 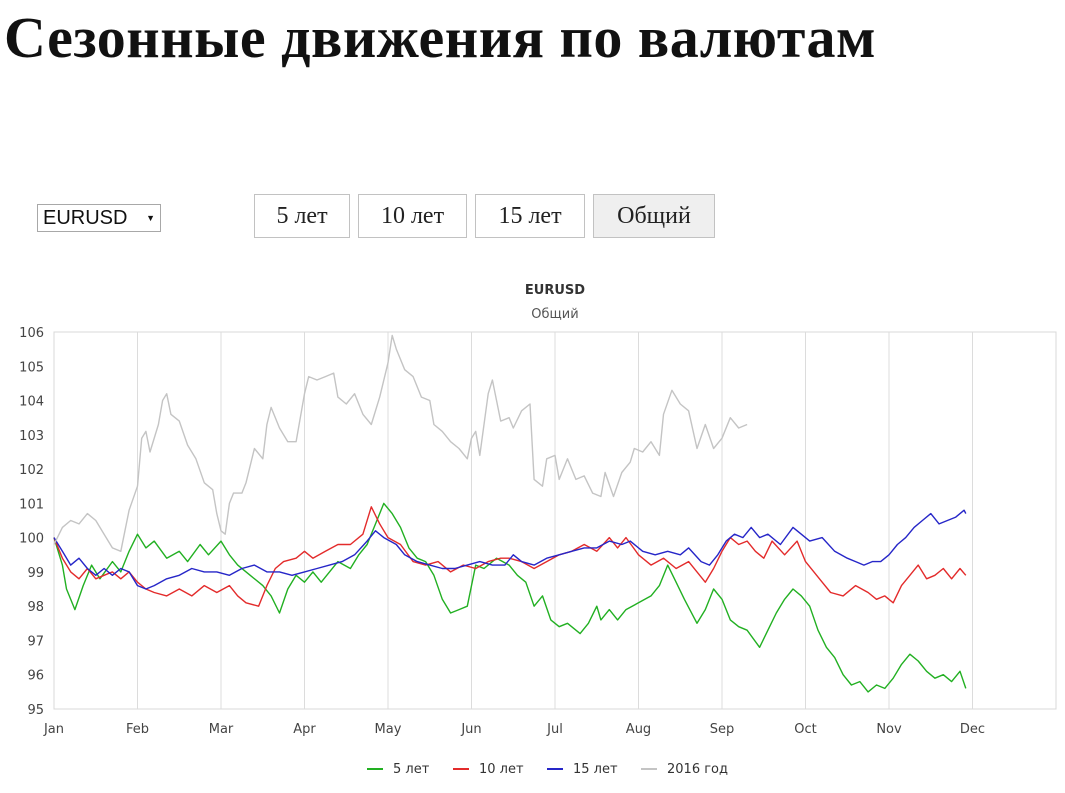 I want to click on chart-legend: 5 лет 10 лет 15 лет 2016 год, so click(x=547, y=769).